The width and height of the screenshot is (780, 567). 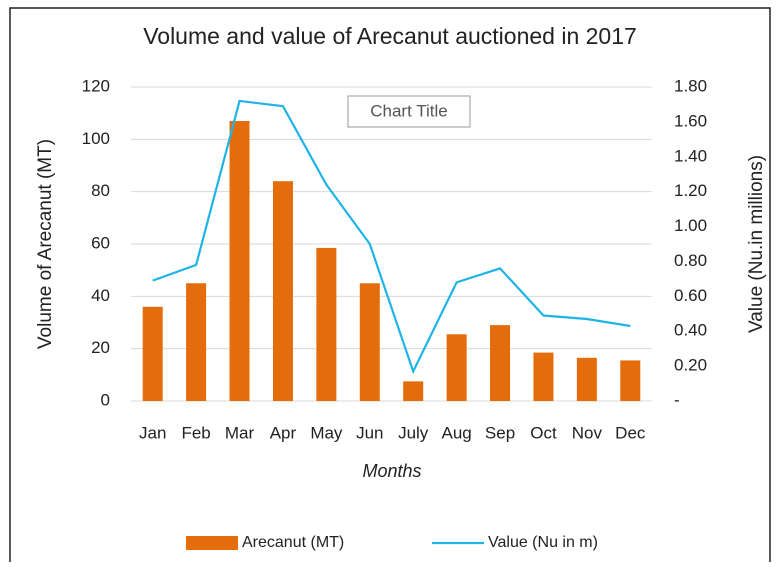 I want to click on x-tick-label: Apr, so click(x=283, y=432).